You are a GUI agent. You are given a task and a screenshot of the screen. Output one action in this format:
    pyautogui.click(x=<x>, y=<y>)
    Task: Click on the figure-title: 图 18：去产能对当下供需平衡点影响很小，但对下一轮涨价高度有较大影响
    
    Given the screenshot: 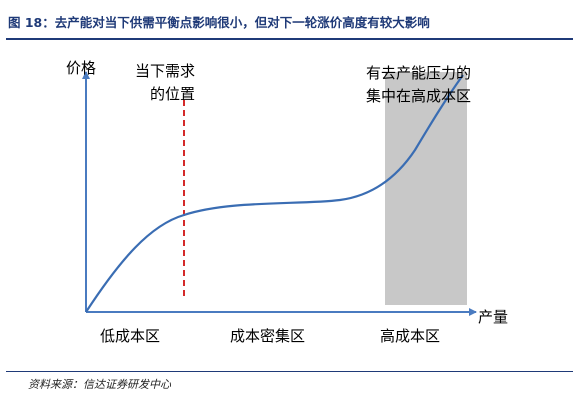 What is the action you would take?
    pyautogui.click(x=219, y=22)
    